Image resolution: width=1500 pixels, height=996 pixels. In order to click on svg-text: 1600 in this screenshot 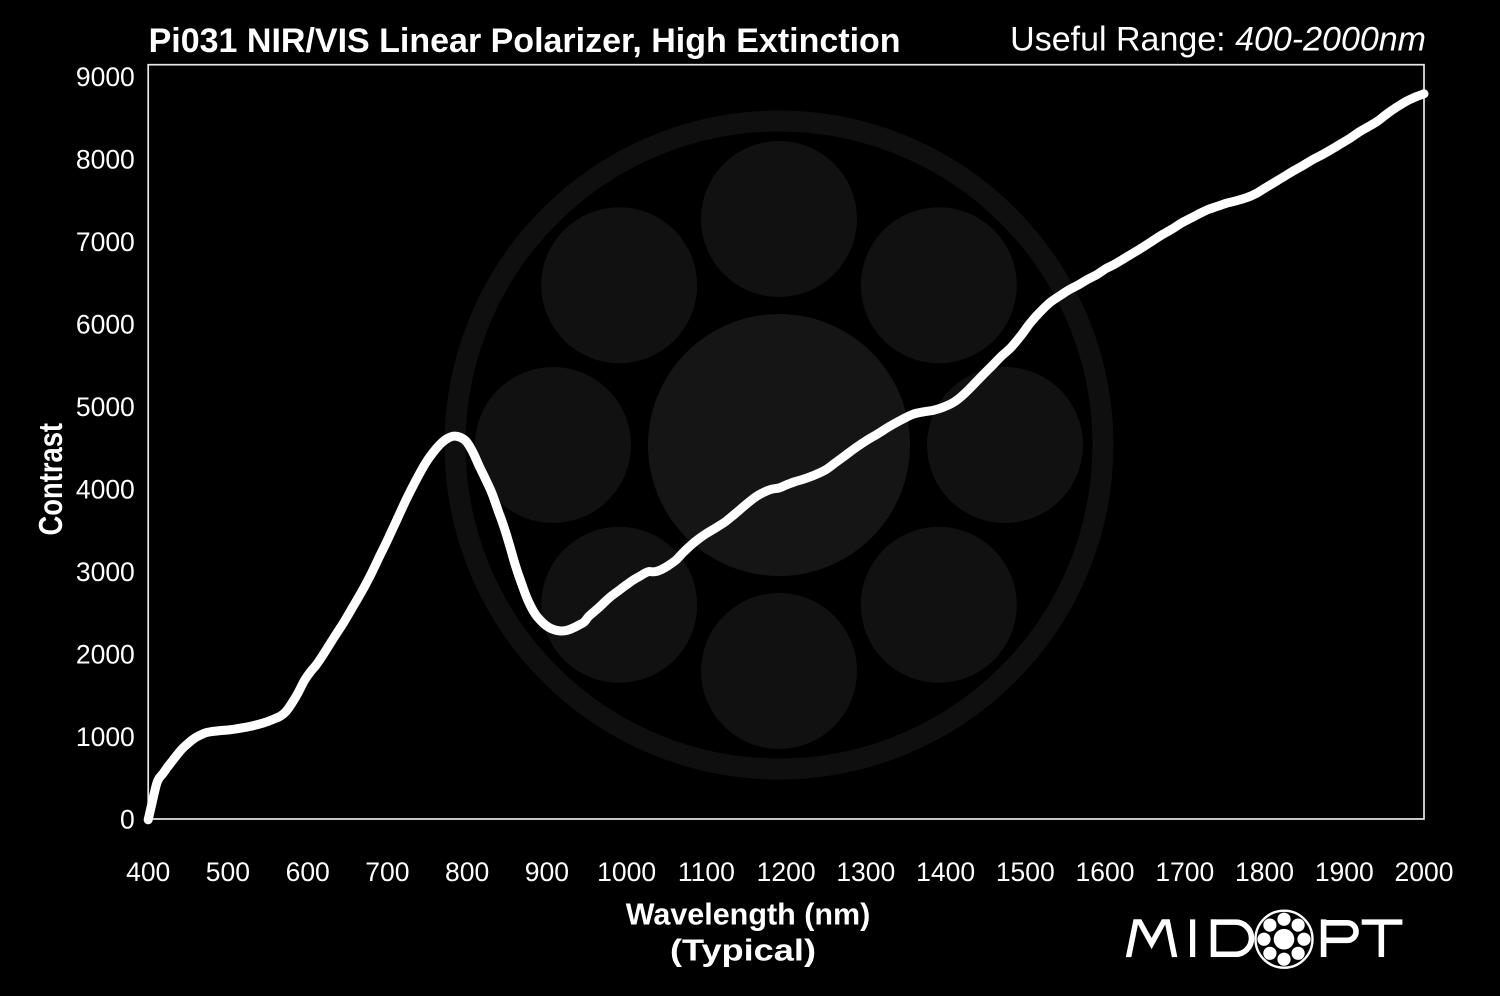, I will do `click(1105, 872)`.